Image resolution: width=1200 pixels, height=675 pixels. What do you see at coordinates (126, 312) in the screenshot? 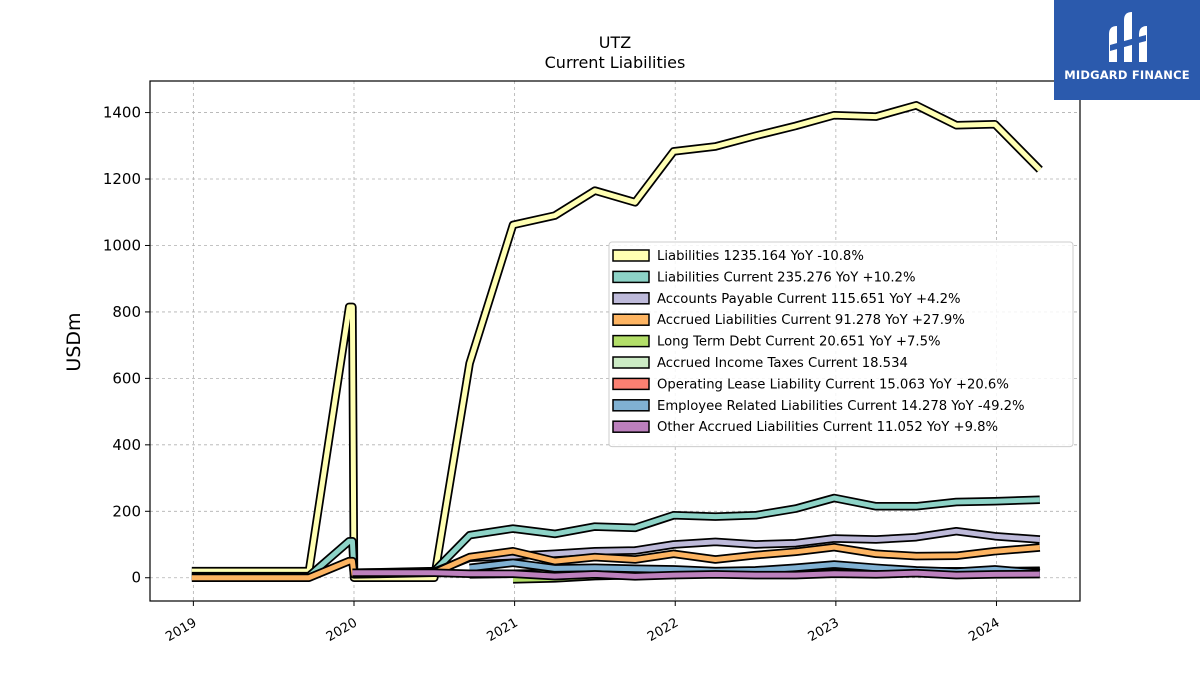
I see `y-tick-label: 800` at bounding box center [126, 312].